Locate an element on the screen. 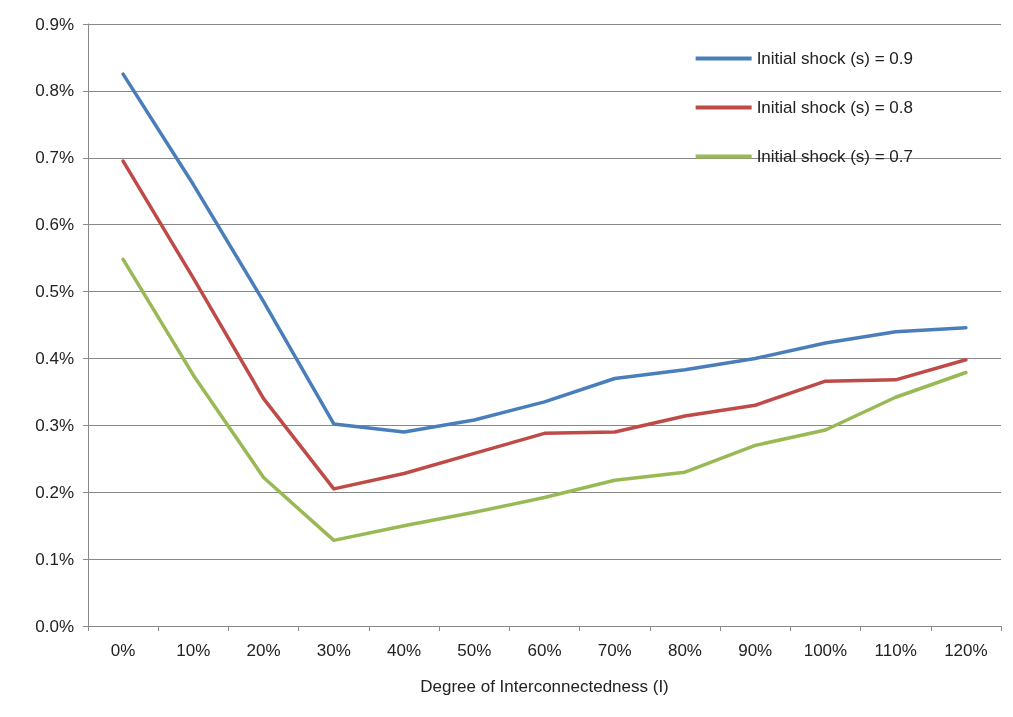  x-tick-label: 60% is located at coordinates (544, 650).